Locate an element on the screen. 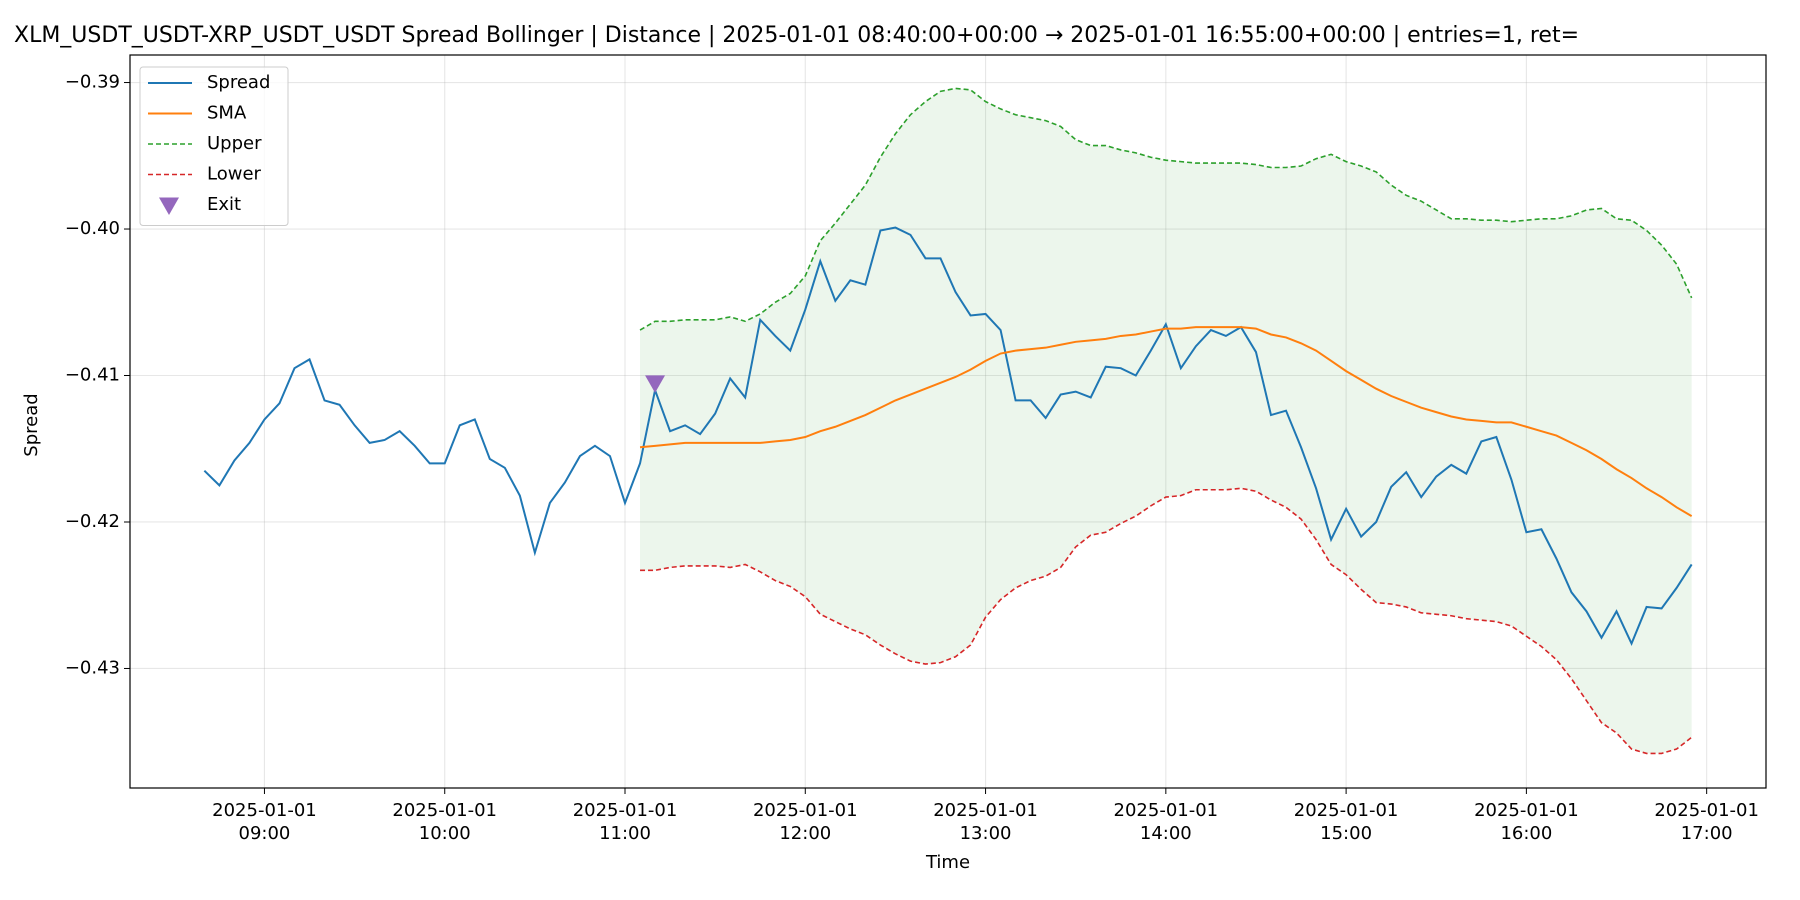 The width and height of the screenshot is (1800, 900). y-axis-label: Spread is located at coordinates (31, 424).